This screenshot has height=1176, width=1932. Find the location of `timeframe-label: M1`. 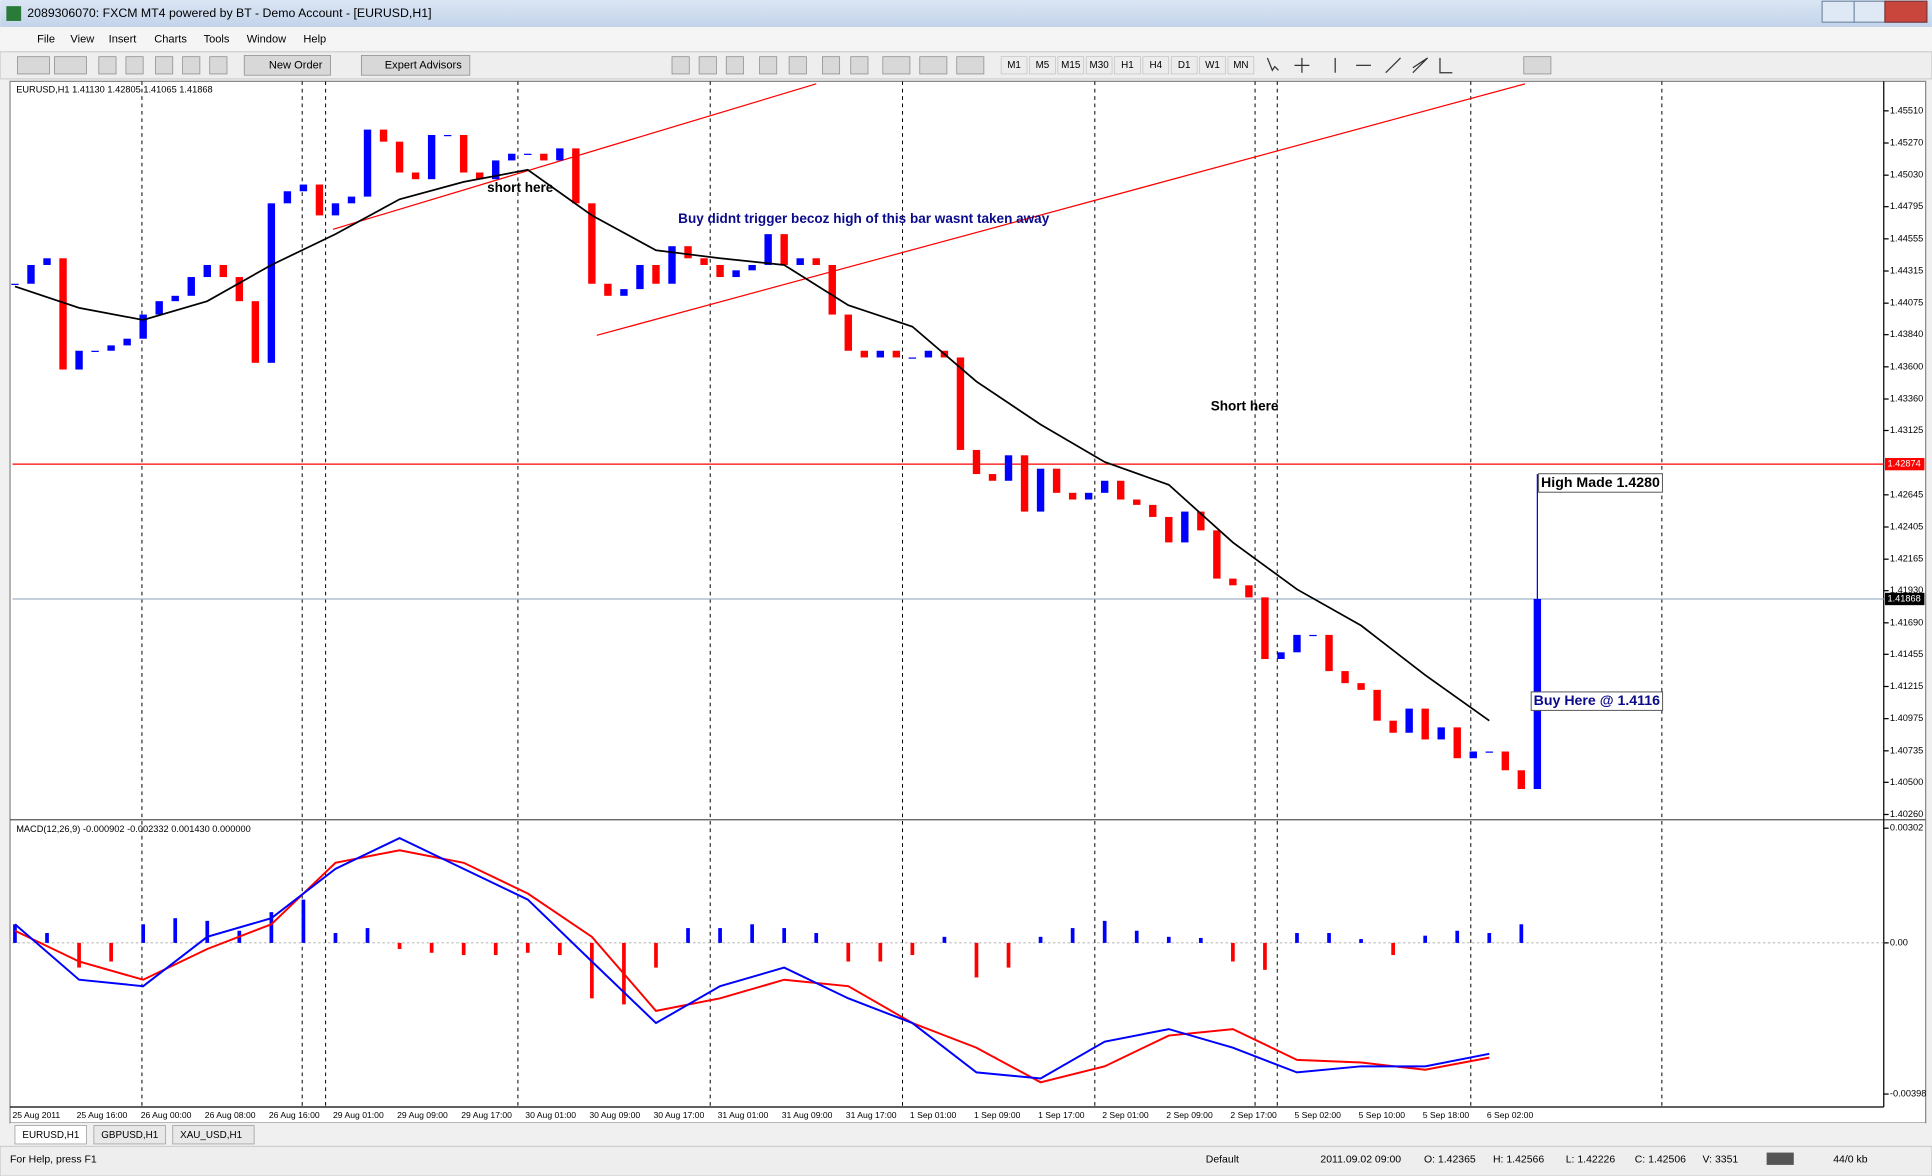

timeframe-label: M1 is located at coordinates (1014, 65).